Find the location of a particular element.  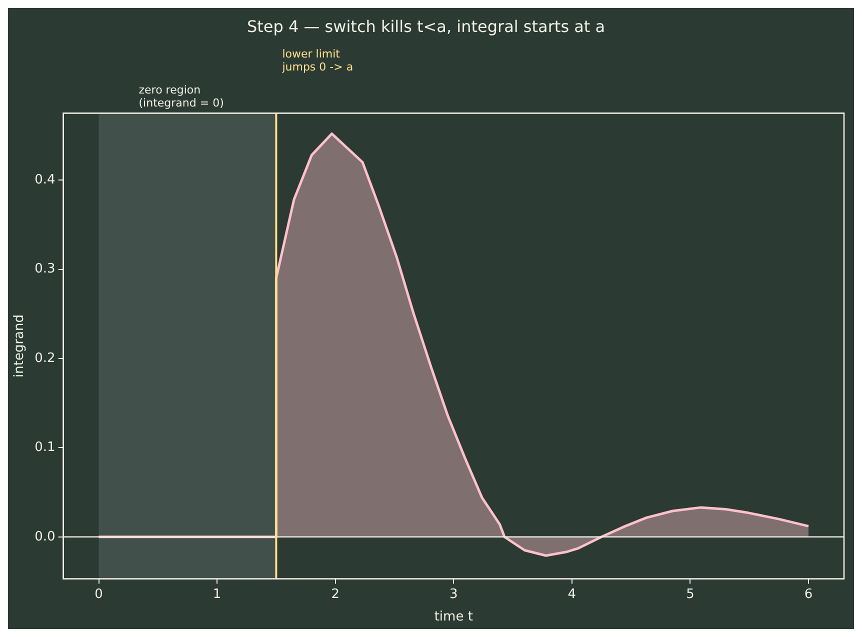

x-tick-label: 6 is located at coordinates (808, 594).